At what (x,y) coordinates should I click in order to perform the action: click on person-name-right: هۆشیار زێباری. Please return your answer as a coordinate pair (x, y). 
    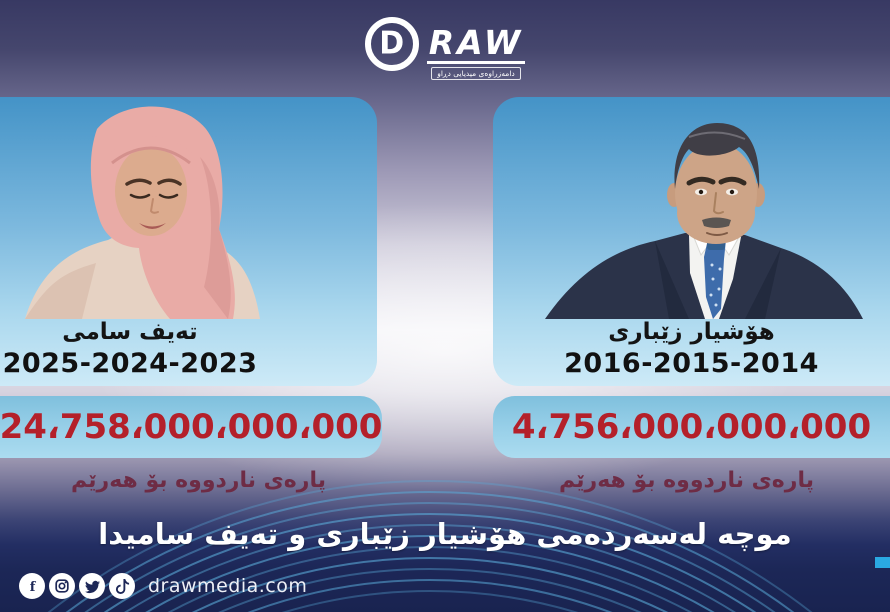
    Looking at the image, I should click on (691, 332).